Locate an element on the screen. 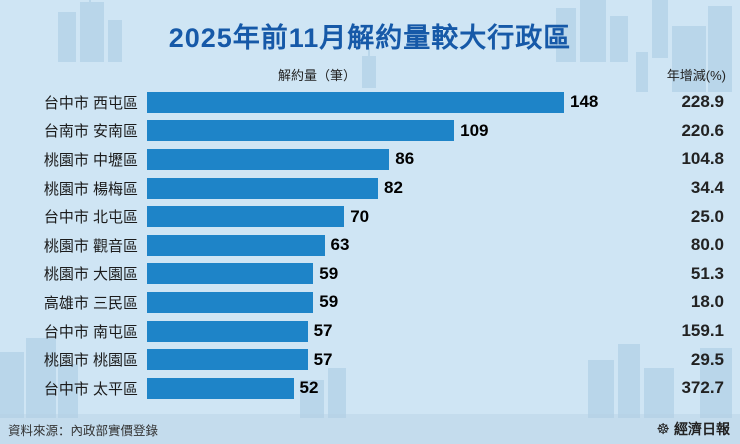  bar-track: 148 is located at coordinates (385, 102).